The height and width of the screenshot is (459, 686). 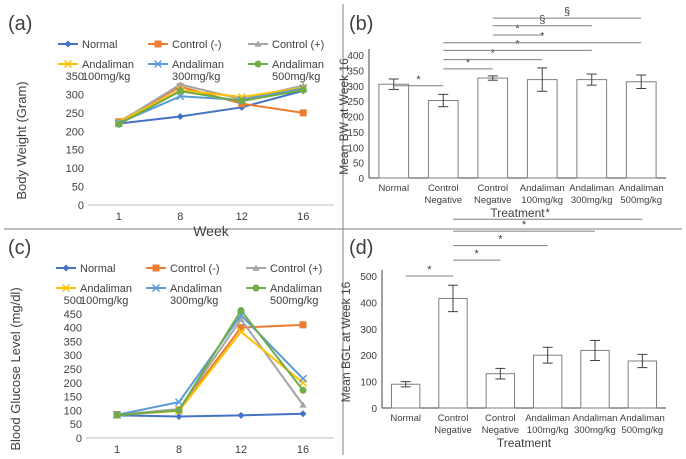 What do you see at coordinates (524, 443) in the screenshot?
I see `x-axis-title: Treatment` at bounding box center [524, 443].